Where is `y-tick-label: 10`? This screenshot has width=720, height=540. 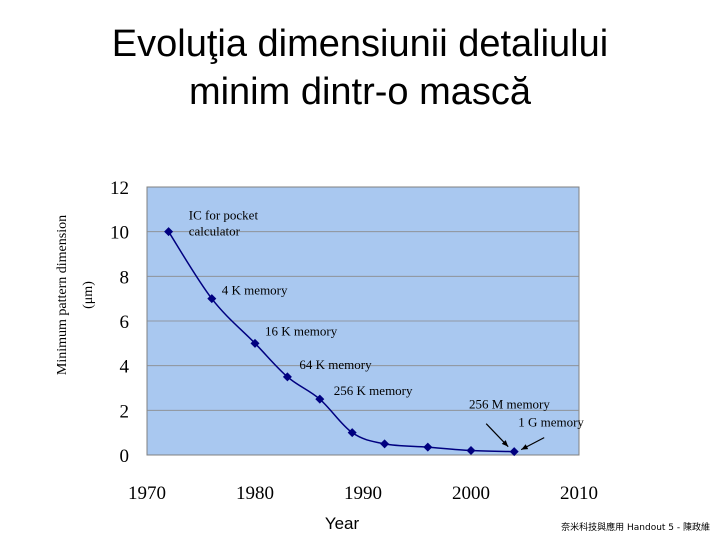
y-tick-label: 10 is located at coordinates (119, 233).